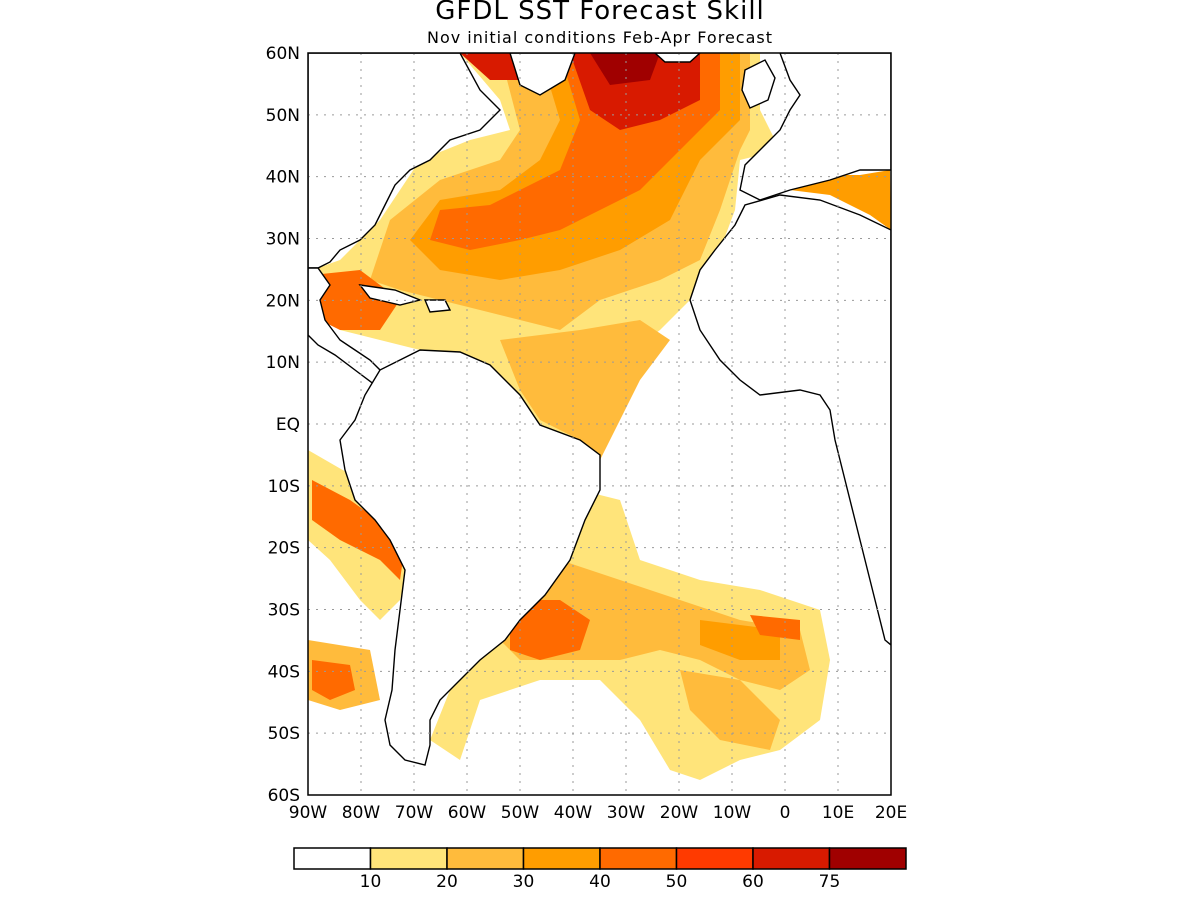 This screenshot has width=1200, height=900. What do you see at coordinates (283, 178) in the screenshot?
I see `lat-label: 40N` at bounding box center [283, 178].